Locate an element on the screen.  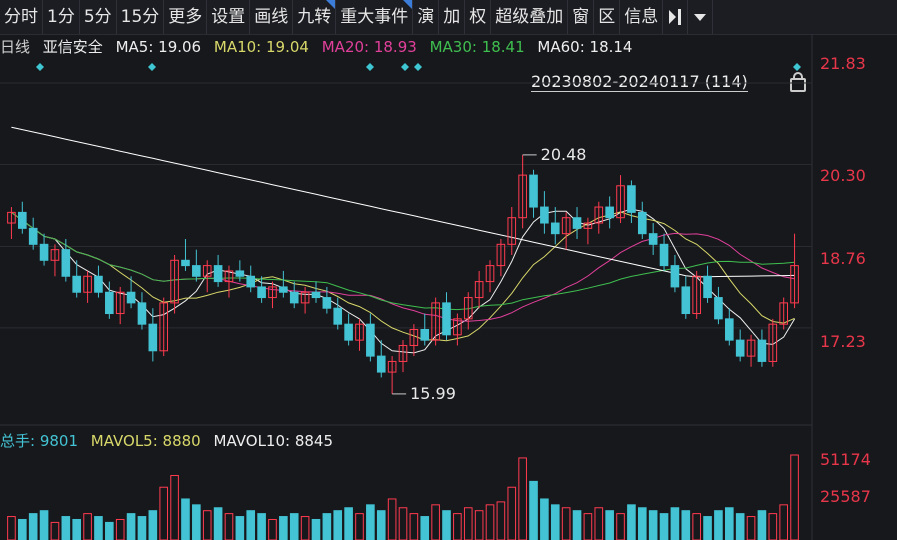
stock-name: 亚信安全 is located at coordinates (72, 47).